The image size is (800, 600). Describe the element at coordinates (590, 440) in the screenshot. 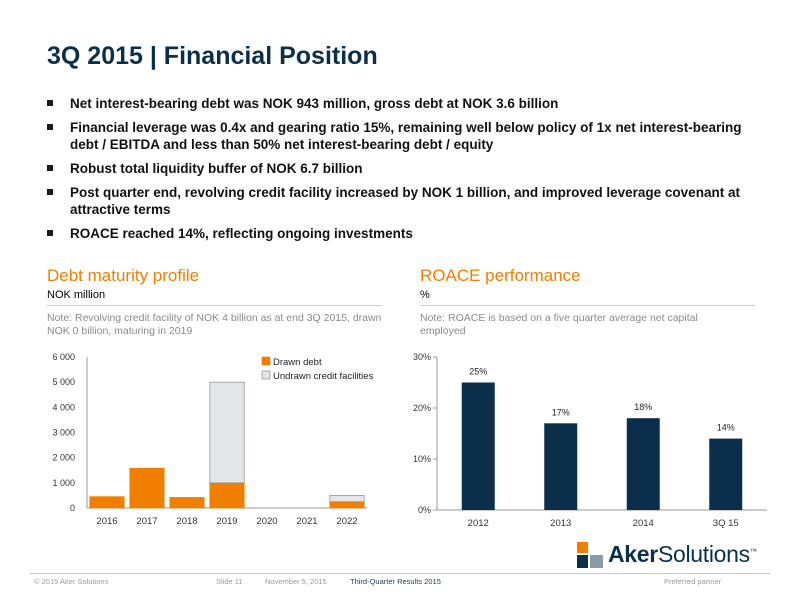

I see `roace-chart: 0% 10% 20% 30% 25% 2012 17% 2013 18% 2014 14% 3Q 15` at that location.